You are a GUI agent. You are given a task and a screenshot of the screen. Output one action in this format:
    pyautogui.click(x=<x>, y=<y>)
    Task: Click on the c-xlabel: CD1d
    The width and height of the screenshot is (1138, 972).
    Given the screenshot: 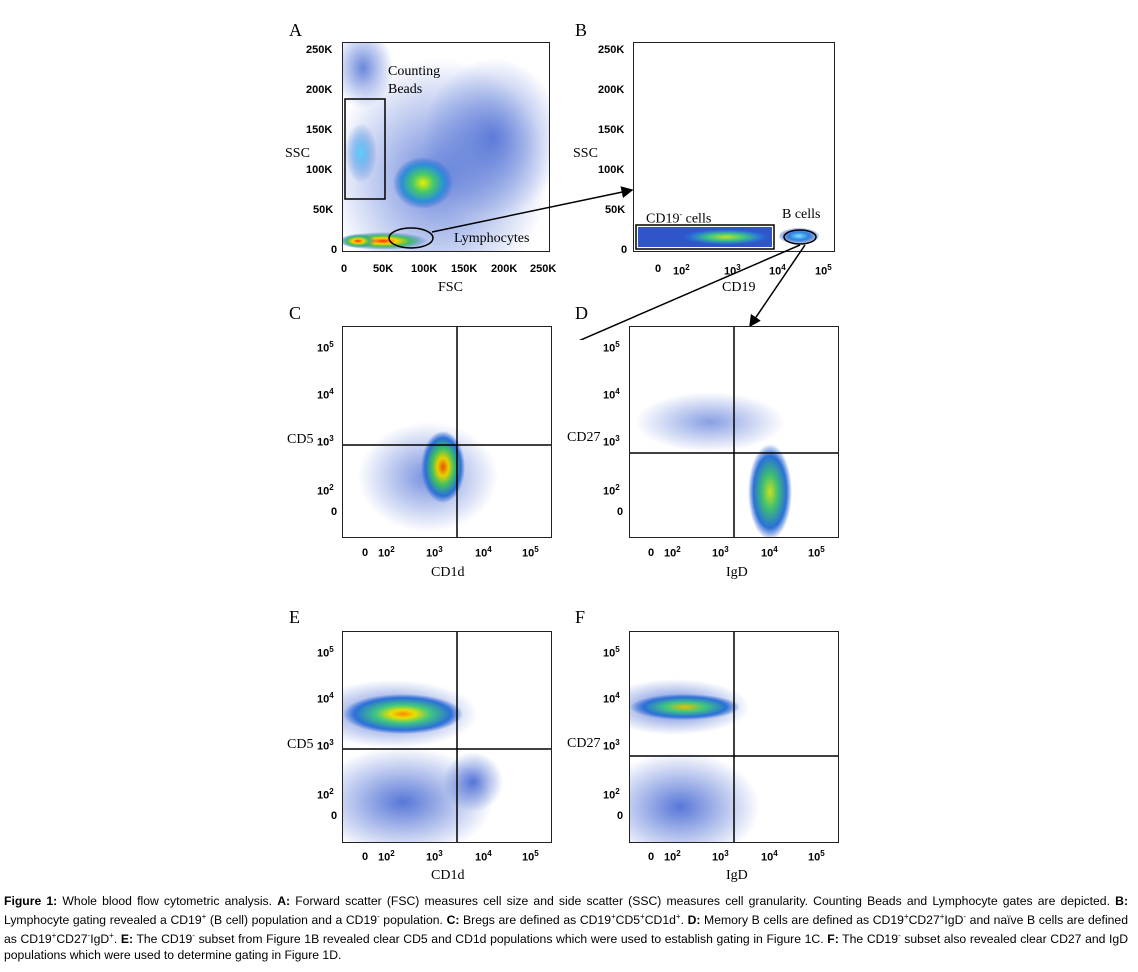 What is the action you would take?
    pyautogui.click(x=448, y=572)
    